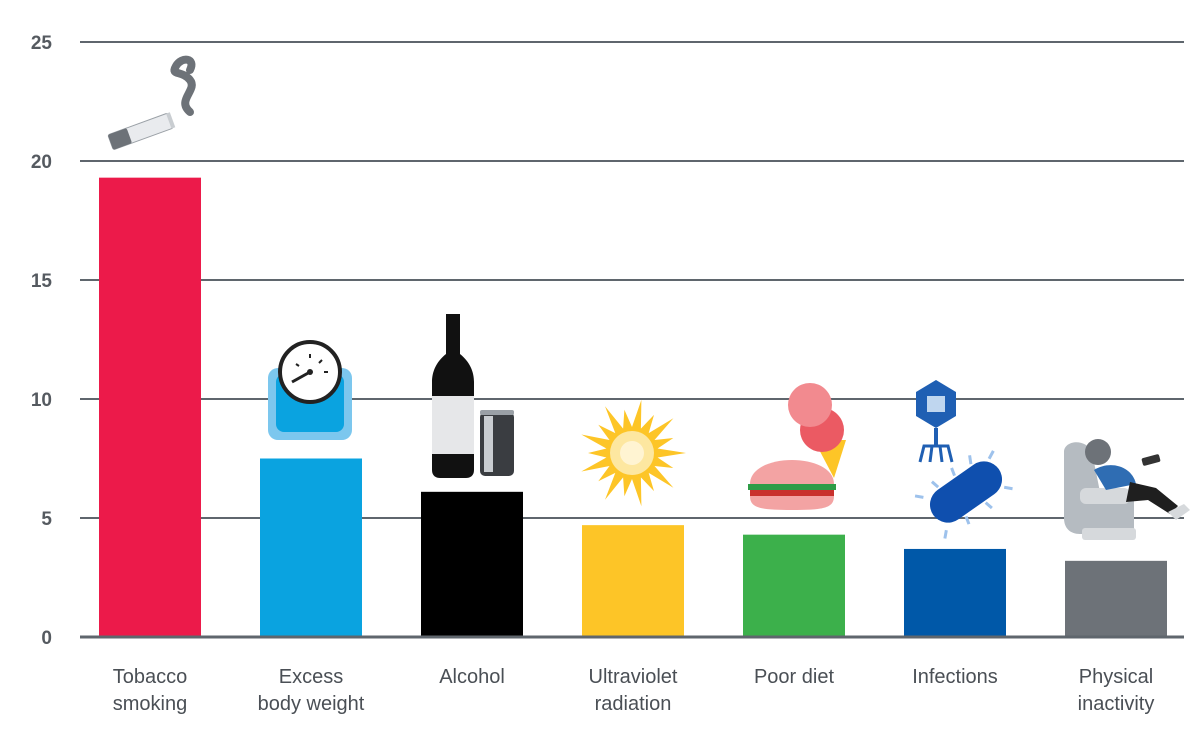 This screenshot has height=744, width=1200. What do you see at coordinates (46, 519) in the screenshot?
I see `y-tick-label: 5` at bounding box center [46, 519].